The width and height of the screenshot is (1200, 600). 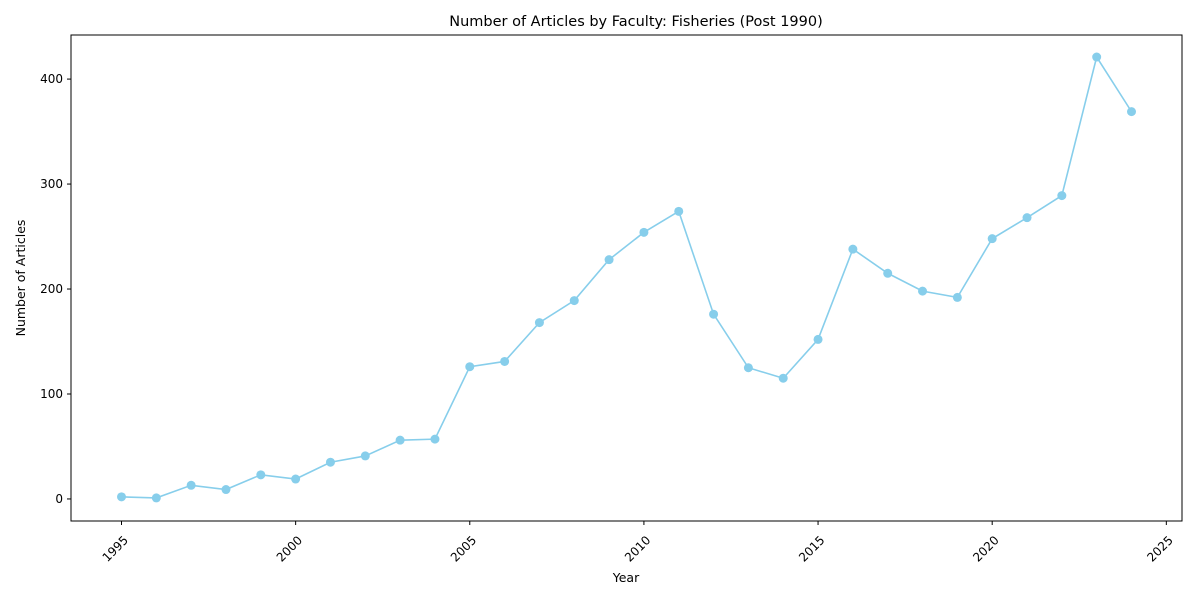 I want to click on y-tick-label: 400, so click(x=51, y=79).